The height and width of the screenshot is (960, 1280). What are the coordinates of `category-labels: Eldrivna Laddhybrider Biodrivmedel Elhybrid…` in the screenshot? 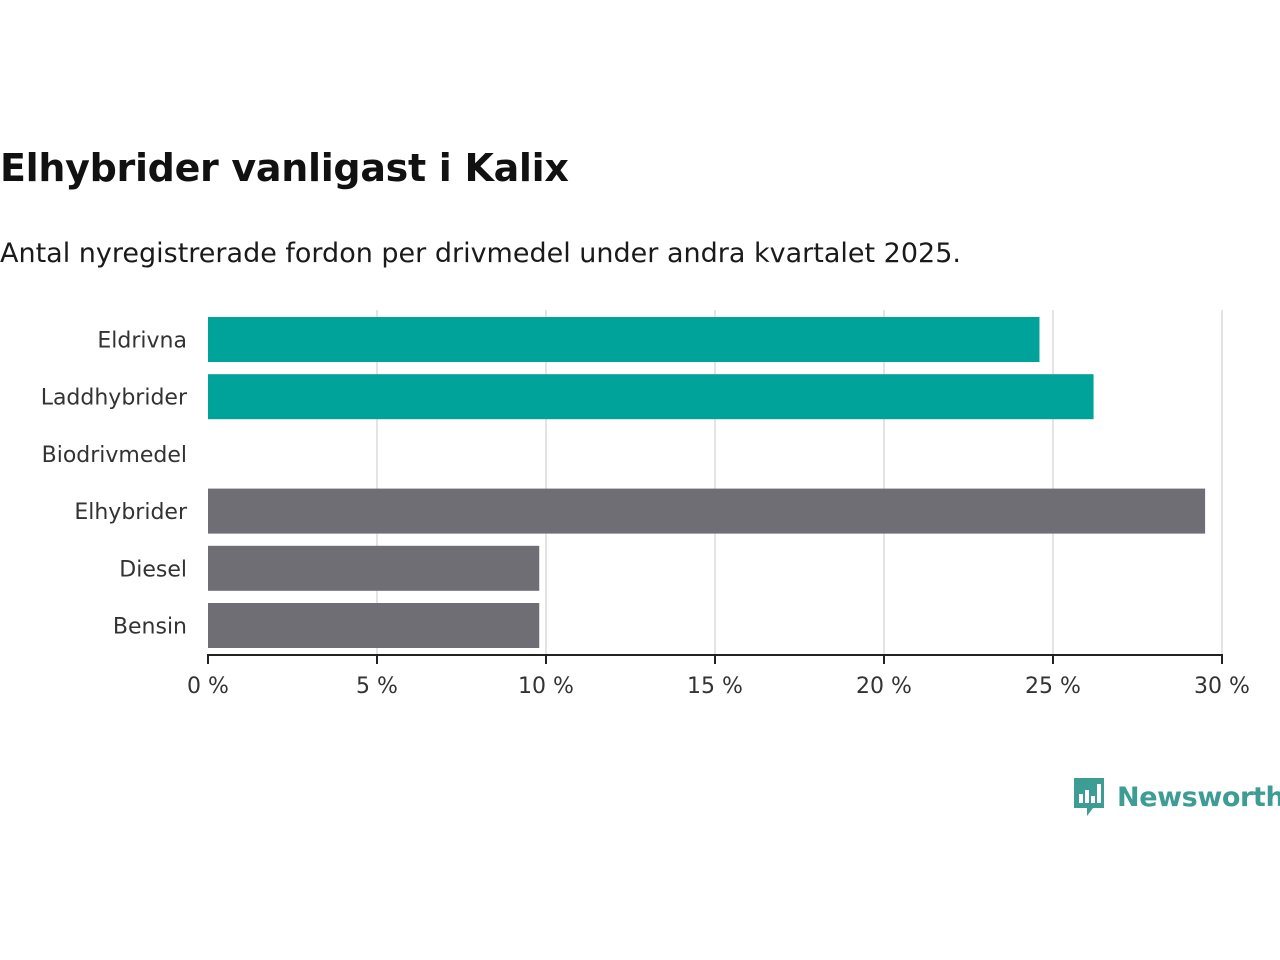 It's located at (114, 484).